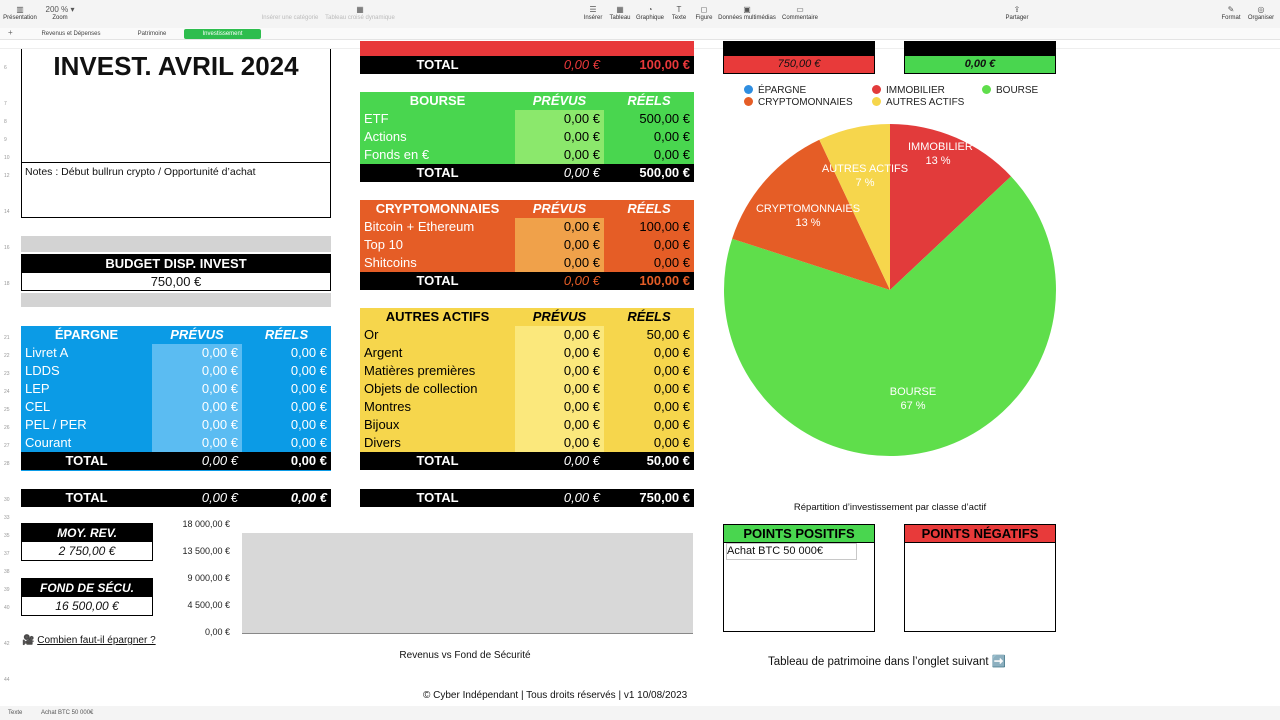  Describe the element at coordinates (87, 551) in the screenshot. I see `moy-rev-value: 2 750,00 €` at that location.